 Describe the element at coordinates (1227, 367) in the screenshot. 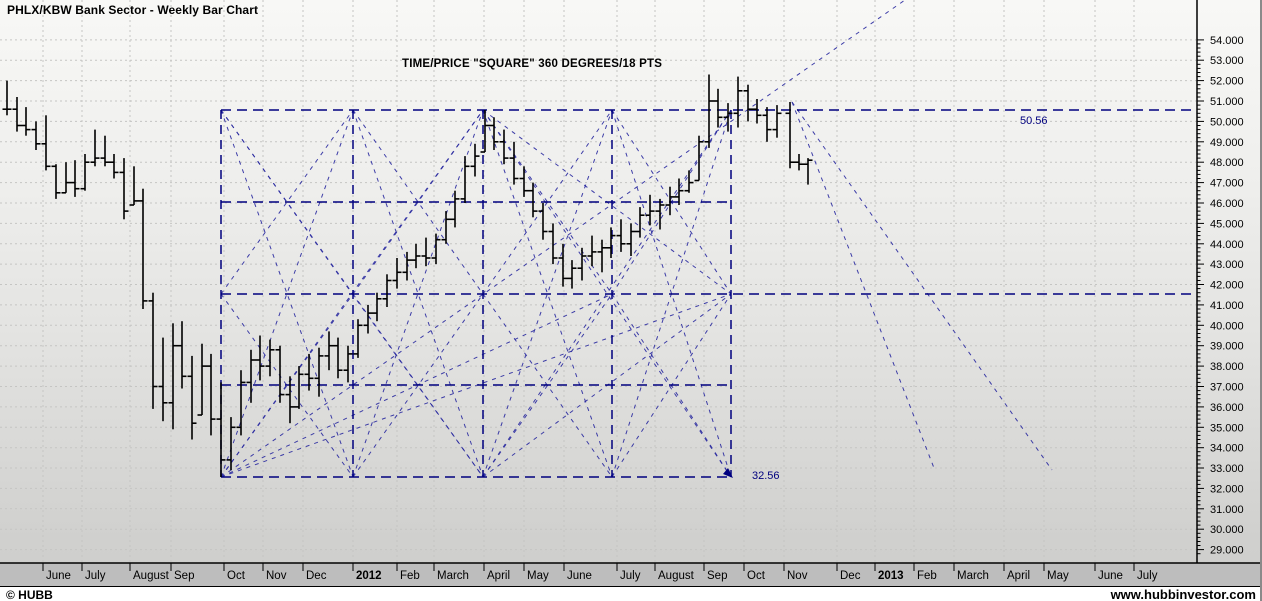

I see `svg-text: 38.000` at that location.